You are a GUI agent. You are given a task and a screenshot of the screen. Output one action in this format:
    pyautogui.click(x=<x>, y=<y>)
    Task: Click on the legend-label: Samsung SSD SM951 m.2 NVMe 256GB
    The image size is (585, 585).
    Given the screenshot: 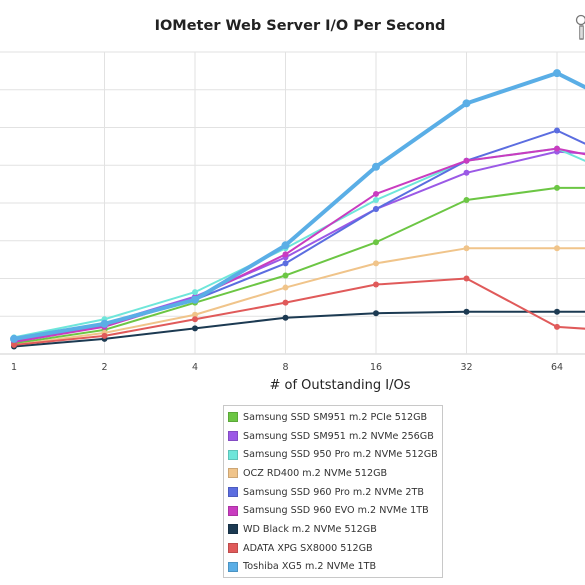 What is the action you would take?
    pyautogui.click(x=338, y=436)
    